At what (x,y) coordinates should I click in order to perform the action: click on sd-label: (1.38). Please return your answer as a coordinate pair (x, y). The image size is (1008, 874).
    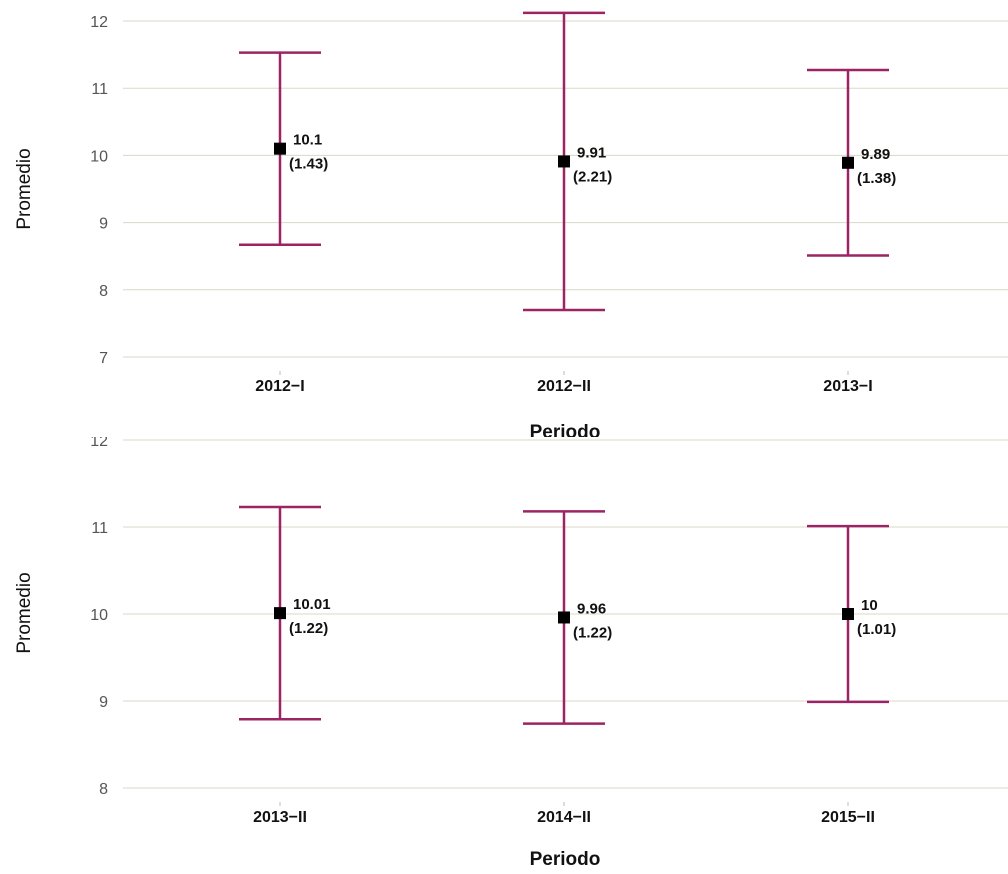
    Looking at the image, I should click on (876, 178).